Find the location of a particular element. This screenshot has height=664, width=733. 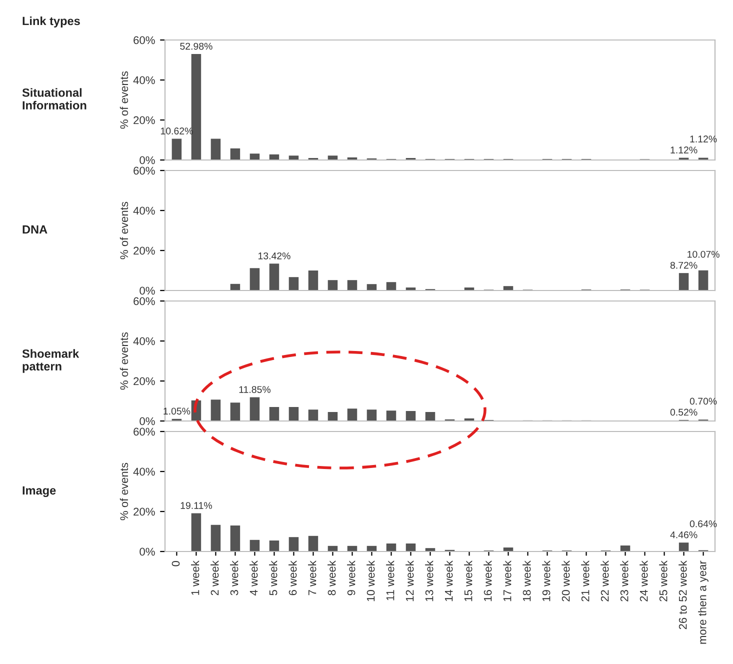

x-tick-label: 3 week is located at coordinates (234, 578).